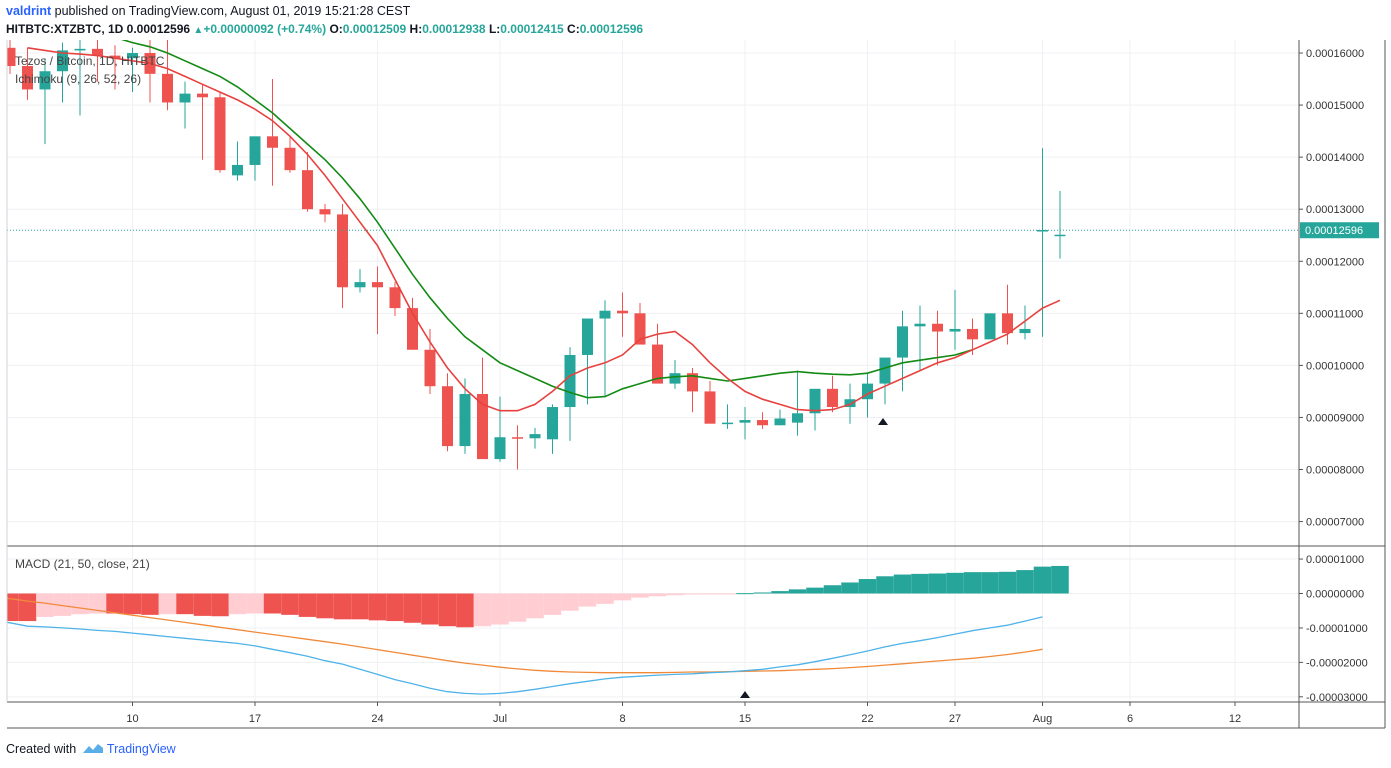 The width and height of the screenshot is (1391, 768). What do you see at coordinates (1335, 106) in the screenshot?
I see `y-tick-label: 0.00015000` at bounding box center [1335, 106].